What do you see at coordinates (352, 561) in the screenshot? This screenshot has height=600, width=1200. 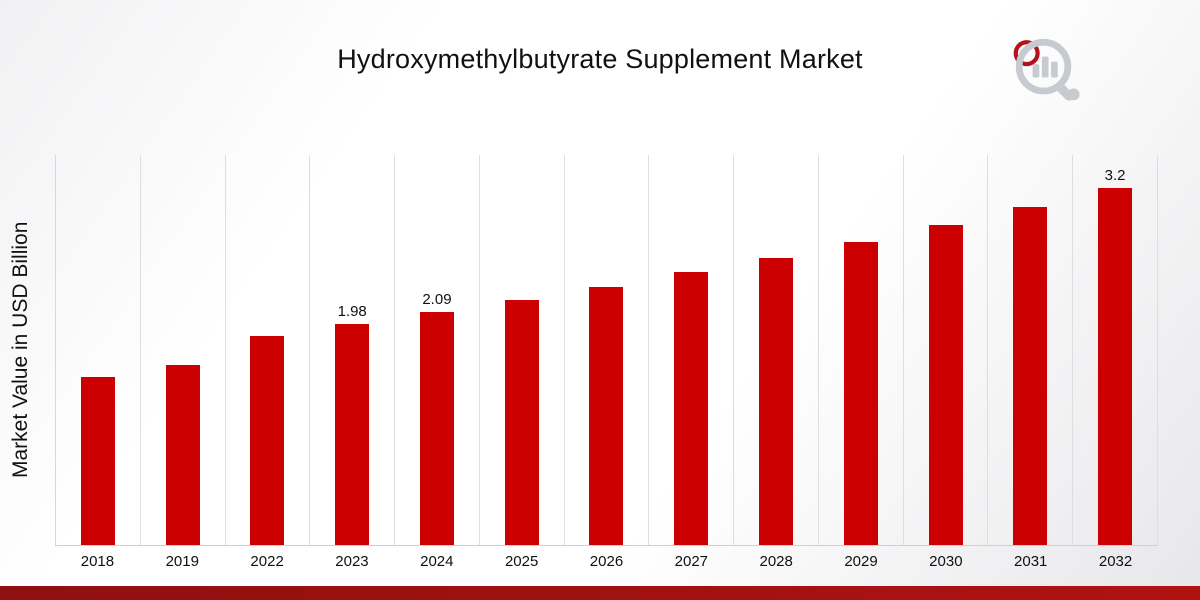 I see `x-tick-2023: 2023` at bounding box center [352, 561].